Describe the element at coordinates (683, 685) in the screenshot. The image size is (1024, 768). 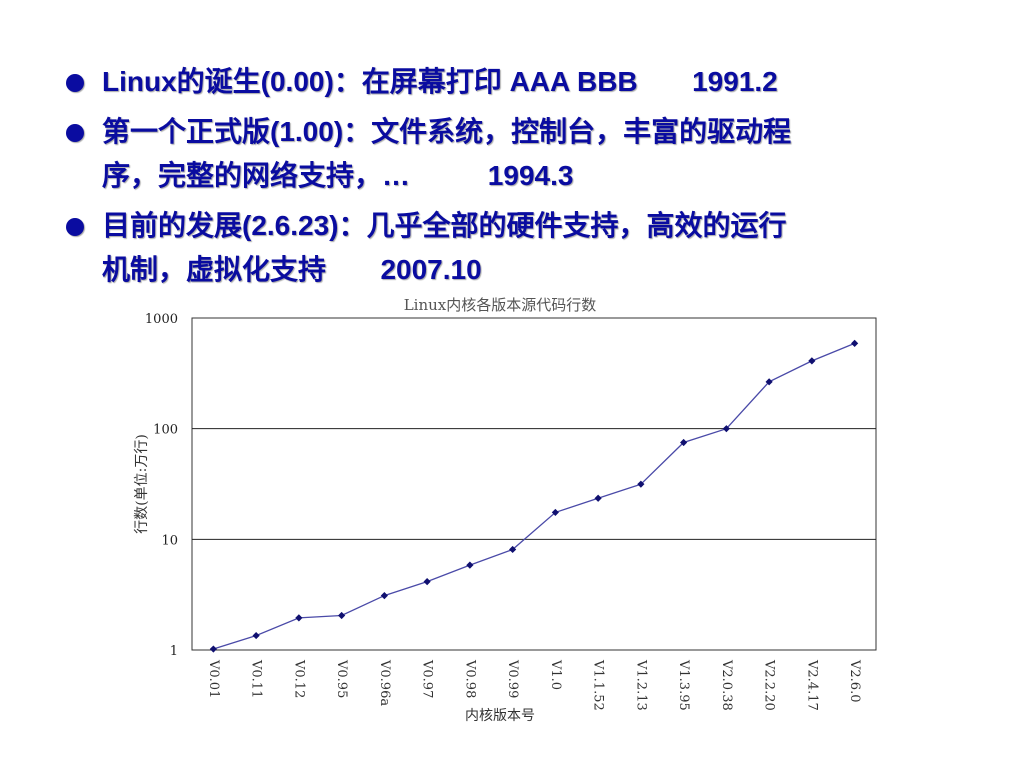
I see `x-tick-label: V1.3.95` at that location.